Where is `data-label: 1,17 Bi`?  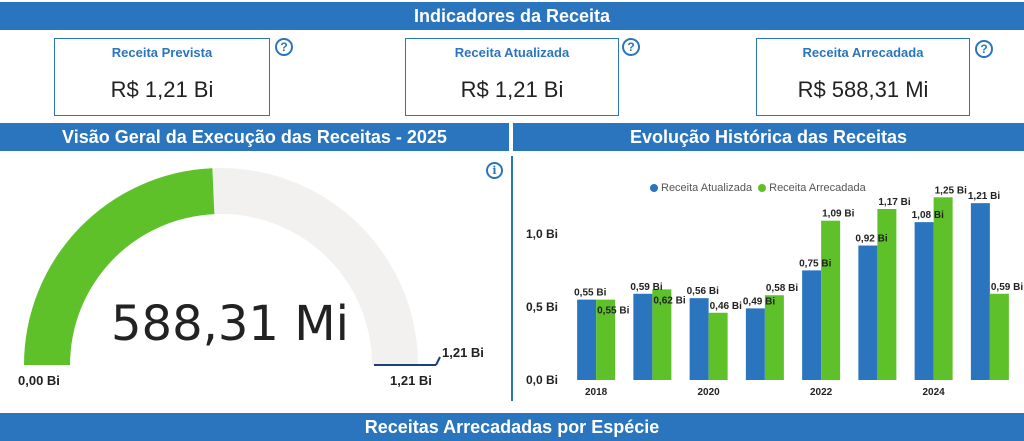 data-label: 1,17 Bi is located at coordinates (894, 202).